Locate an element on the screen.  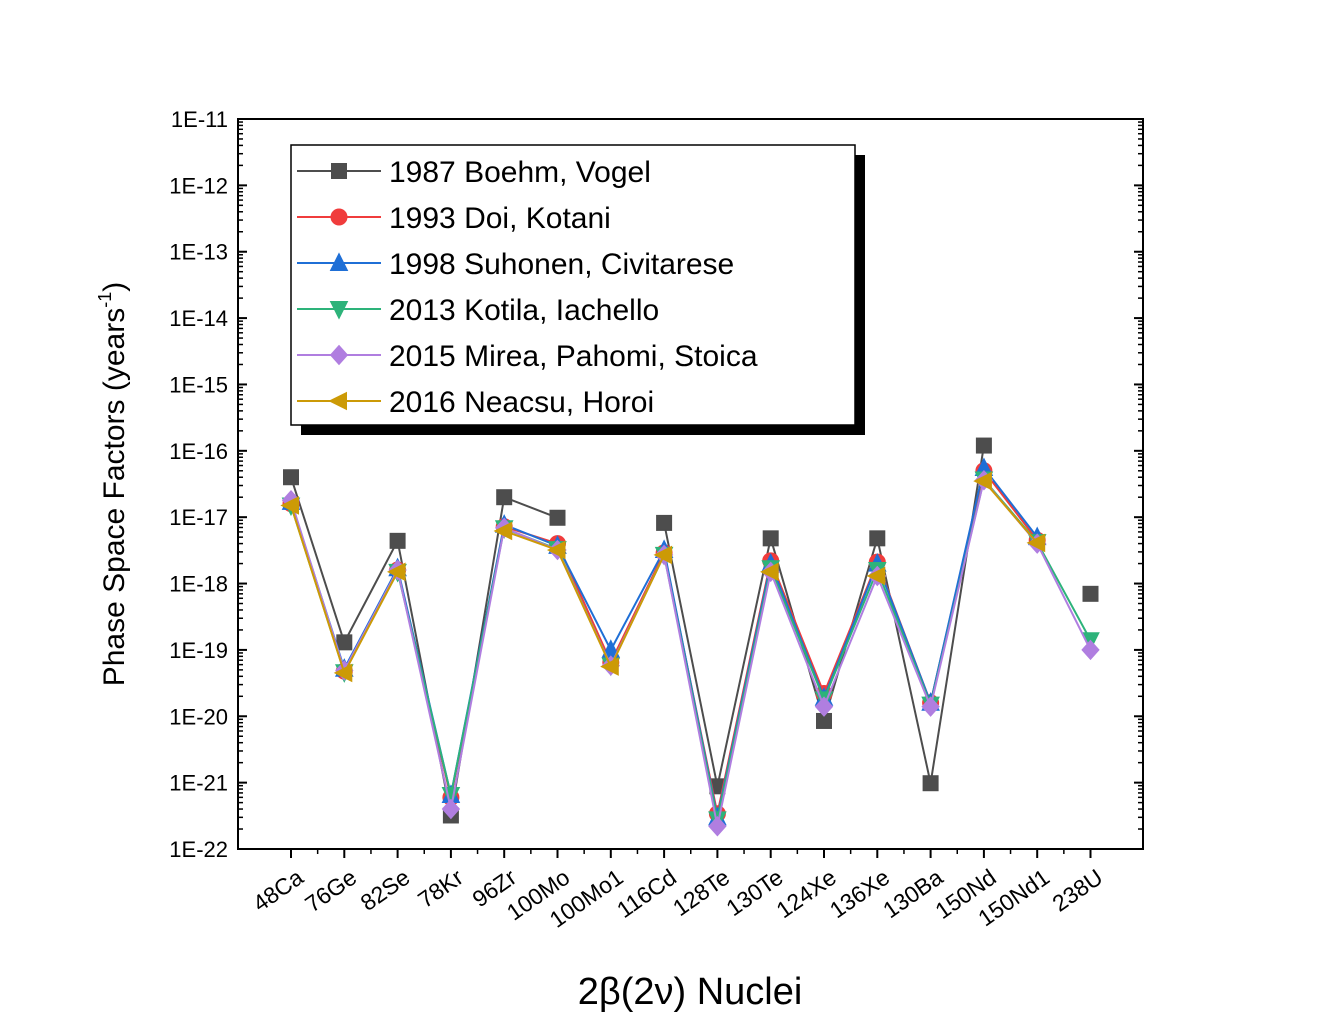
x-tick-label: 82Se is located at coordinates (385, 890).